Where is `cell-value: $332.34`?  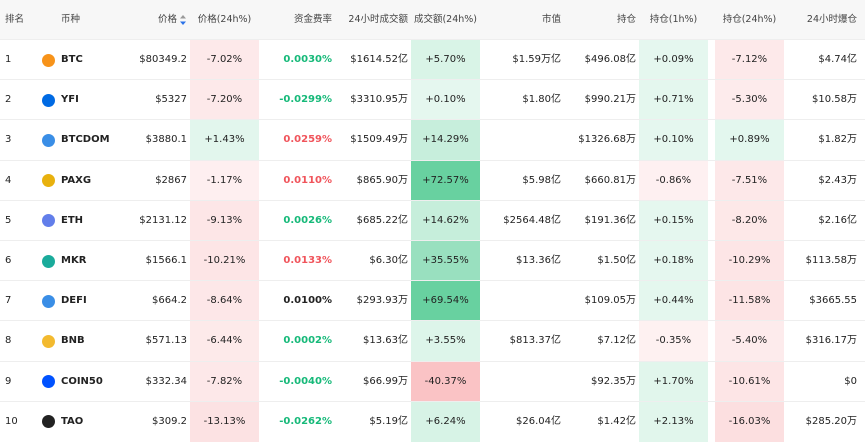
cell-value: $332.34 is located at coordinates (166, 381).